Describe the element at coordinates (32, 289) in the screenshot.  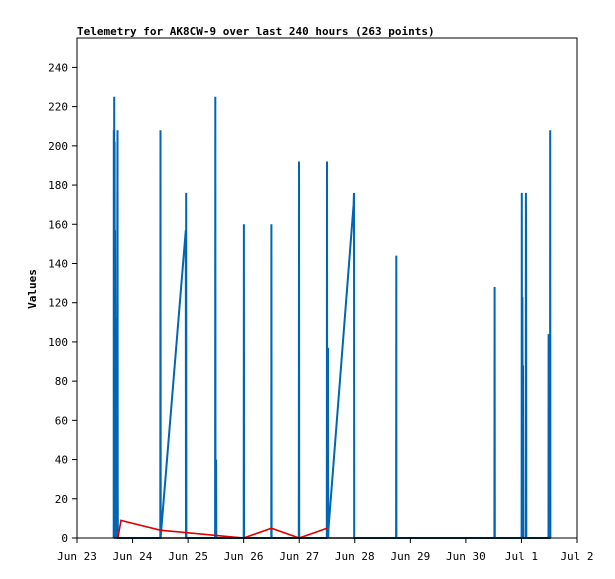
I see `y-axis-label: Values` at that location.